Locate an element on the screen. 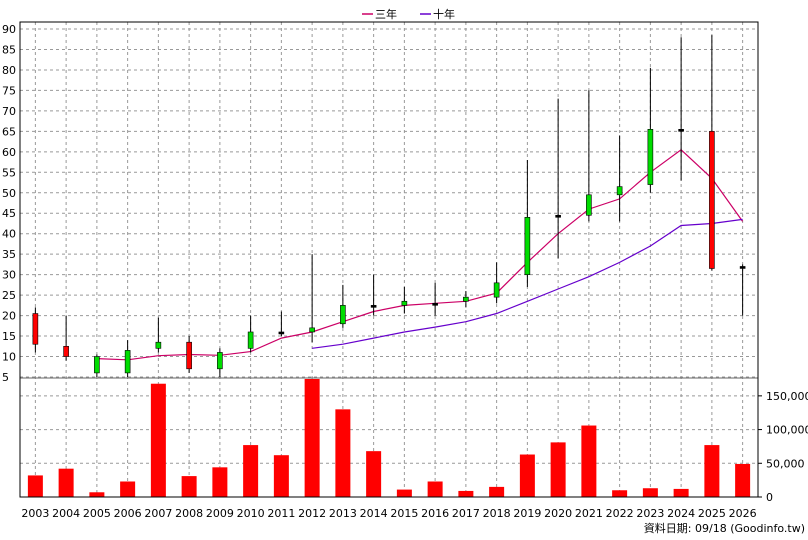 The width and height of the screenshot is (808, 540). price-tick-label: 75 is located at coordinates (9, 90).